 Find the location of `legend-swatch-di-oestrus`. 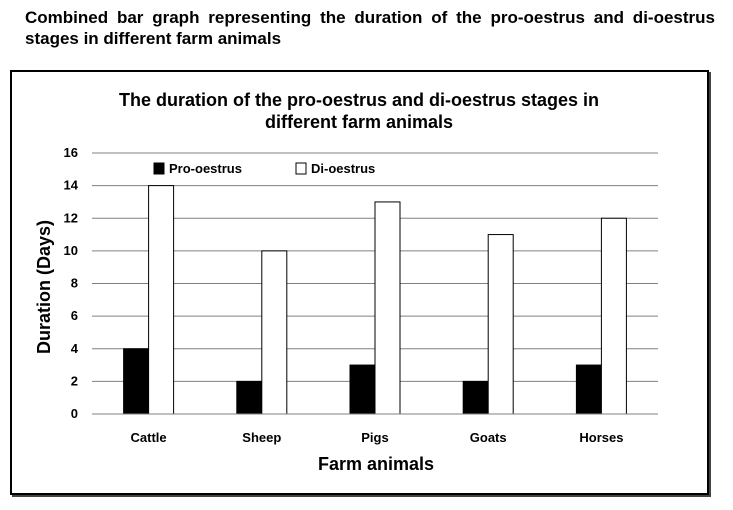

legend-swatch-di-oestrus is located at coordinates (301, 168).